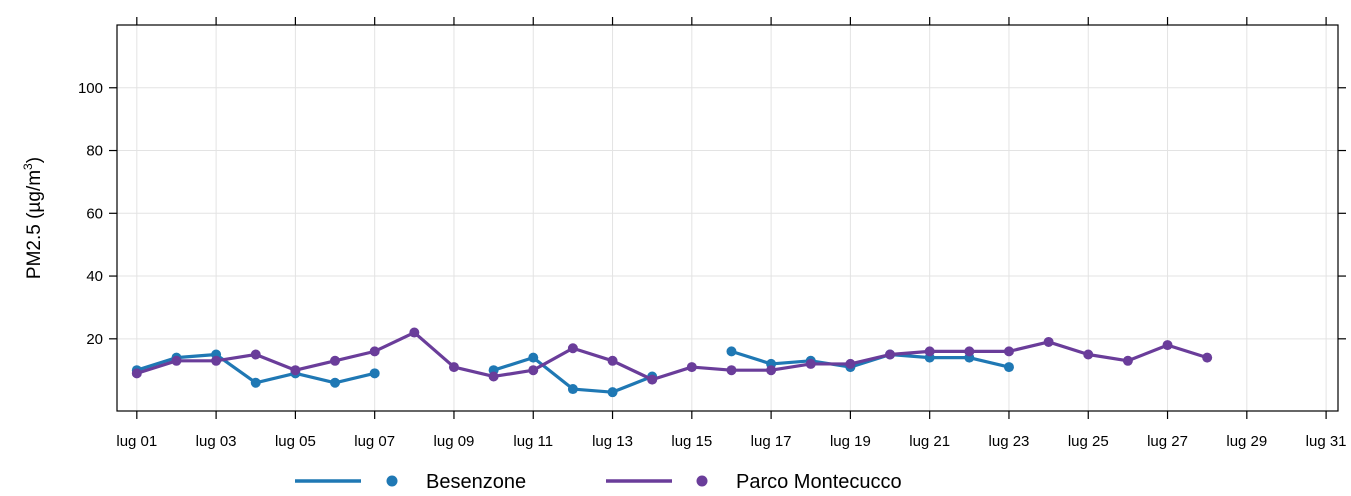 The image size is (1351, 496). What do you see at coordinates (34, 191) in the screenshot?
I see `y-axis-label-unit: µg/m` at bounding box center [34, 191].